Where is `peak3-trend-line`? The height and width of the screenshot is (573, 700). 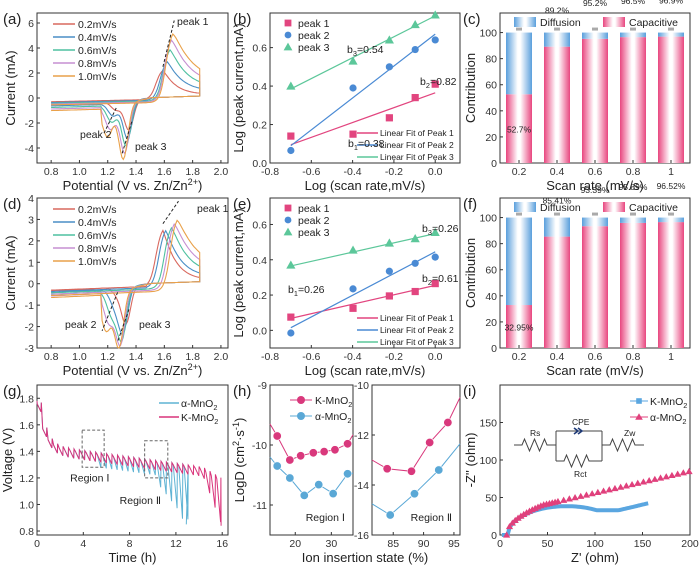
peak3-trend-line is located at coordinates (123, 325).